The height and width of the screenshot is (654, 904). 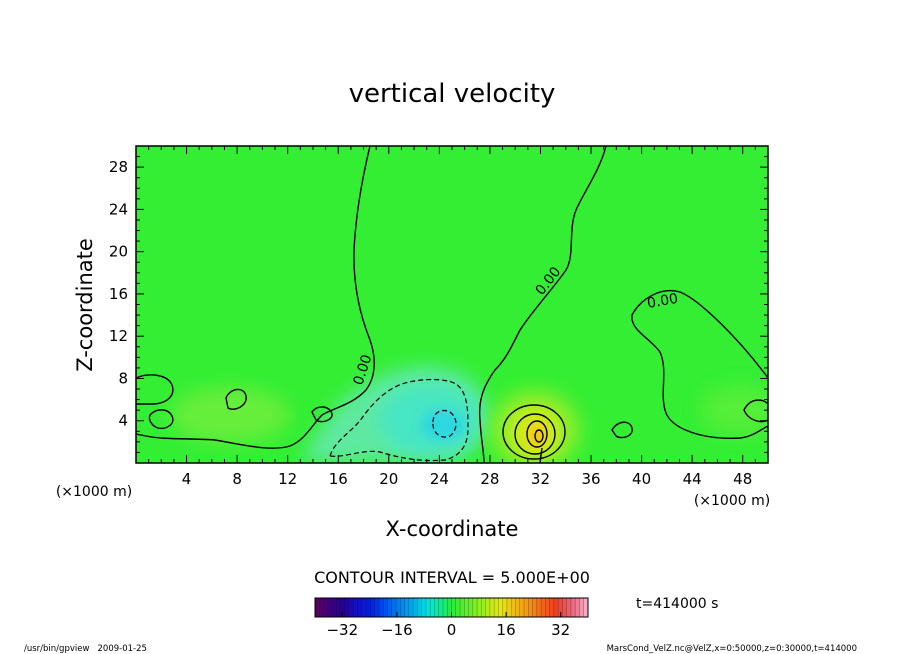 What do you see at coordinates (397, 630) in the screenshot?
I see `colorbar-tick-label: −16` at bounding box center [397, 630].